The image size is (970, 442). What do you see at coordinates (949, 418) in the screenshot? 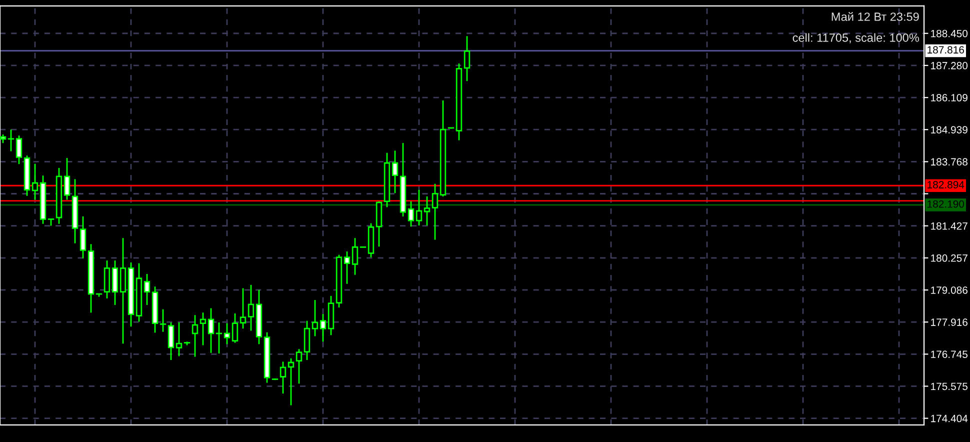
I see `y-tick-label: 174.404` at bounding box center [949, 418].